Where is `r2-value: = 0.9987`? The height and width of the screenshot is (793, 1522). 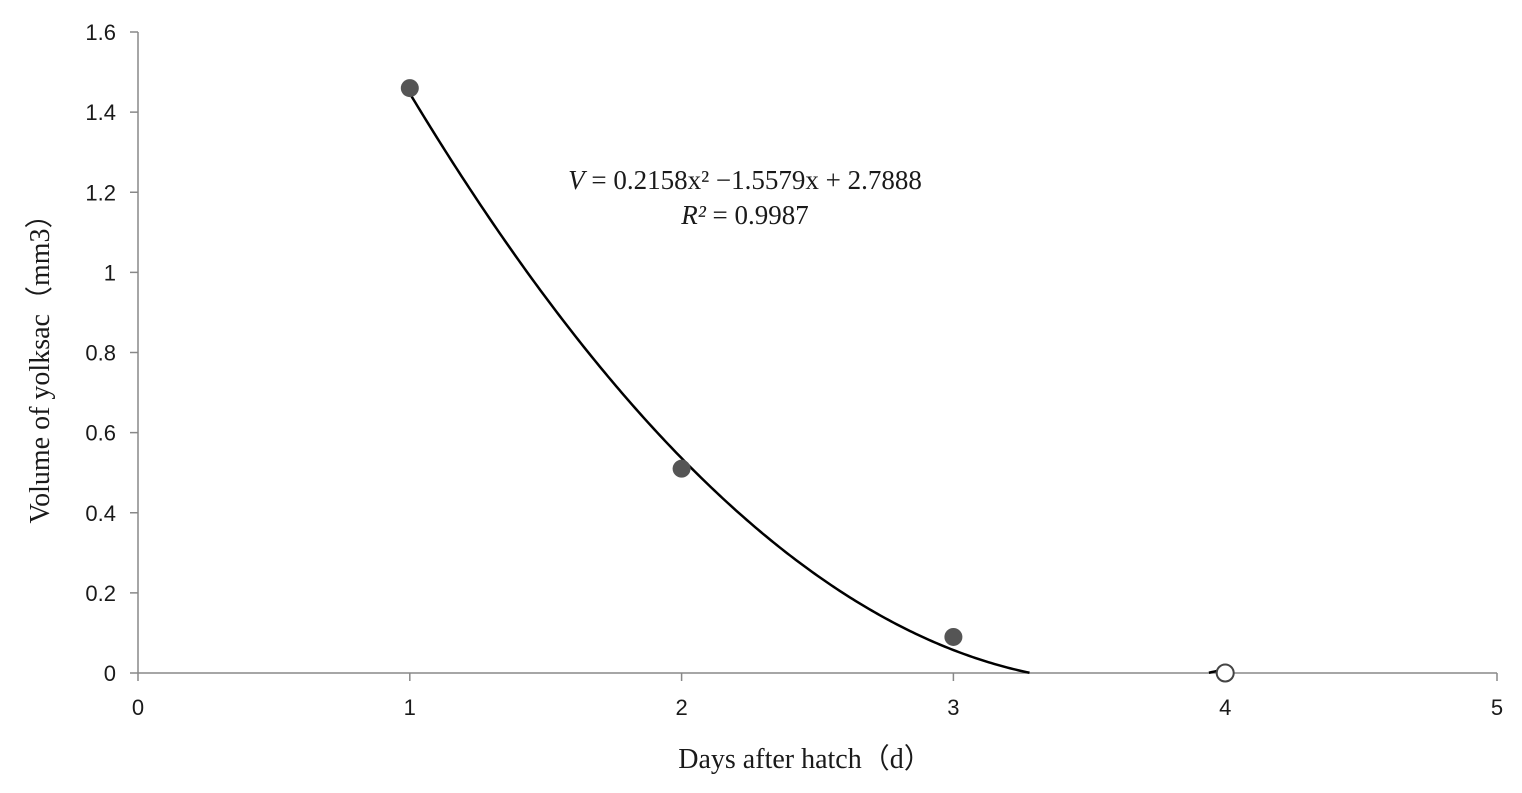
r2-value: = 0.9987 is located at coordinates (757, 215).